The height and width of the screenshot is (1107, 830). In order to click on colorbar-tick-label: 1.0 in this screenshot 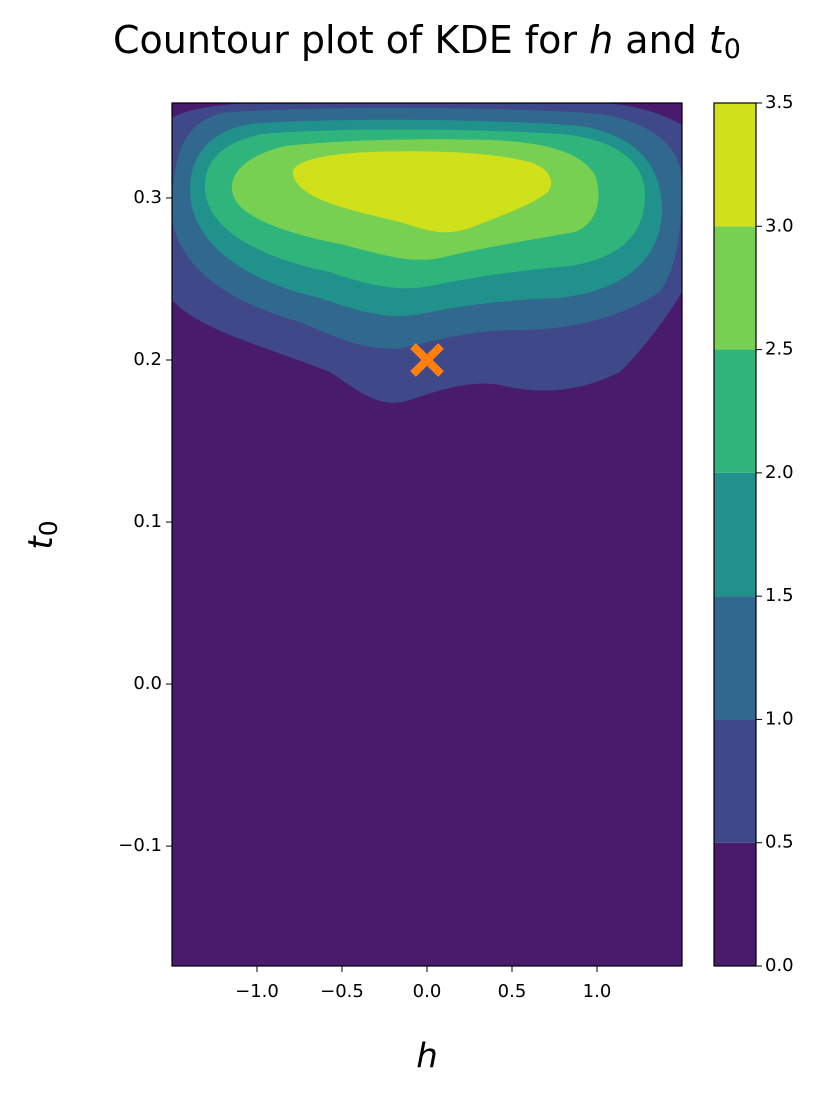, I will do `click(779, 718)`.